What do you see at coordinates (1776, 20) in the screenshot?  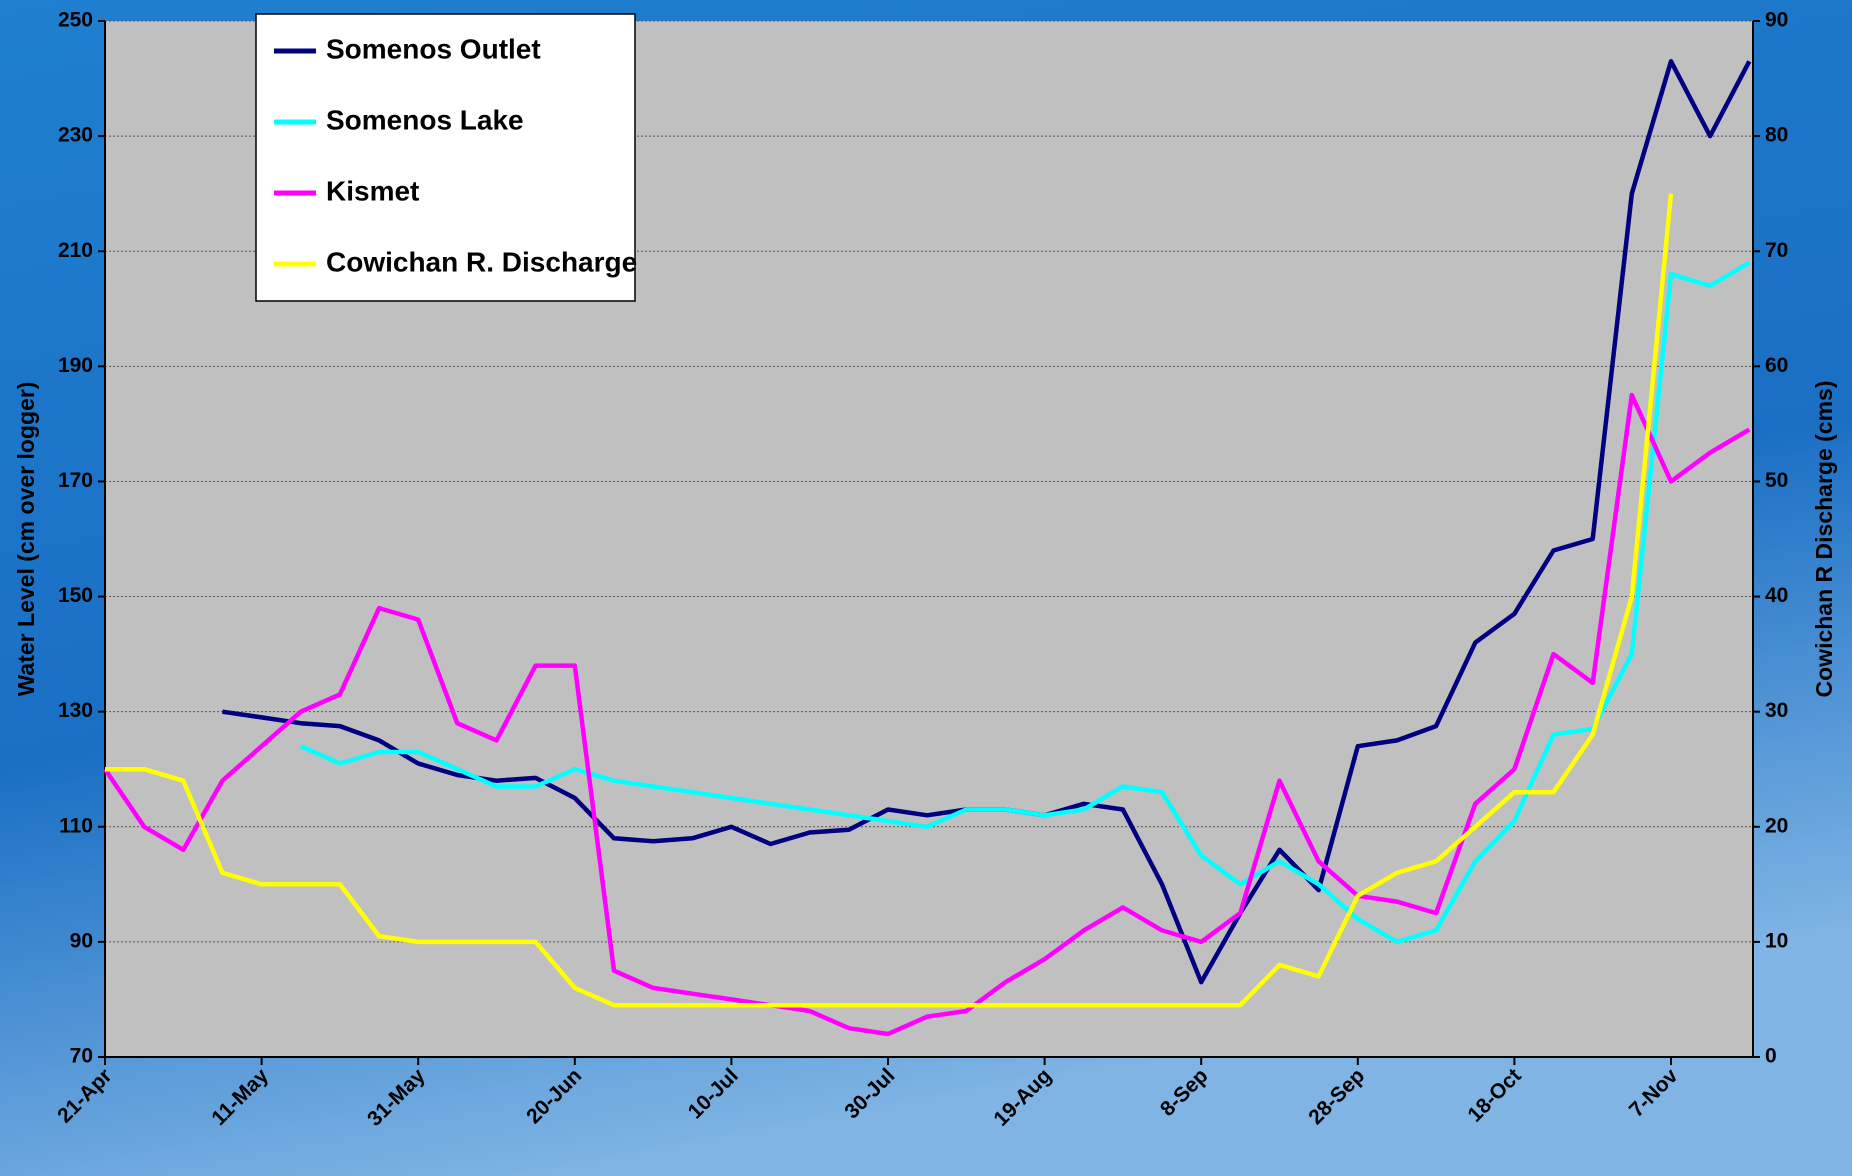 I see `y2-tick-label: 90` at bounding box center [1776, 20].